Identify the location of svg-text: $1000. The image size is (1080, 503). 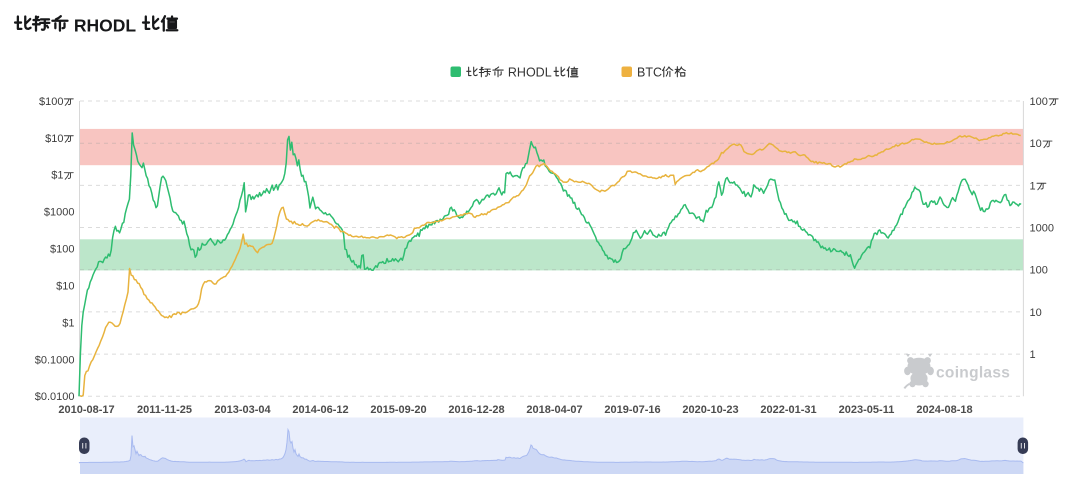
(59, 213).